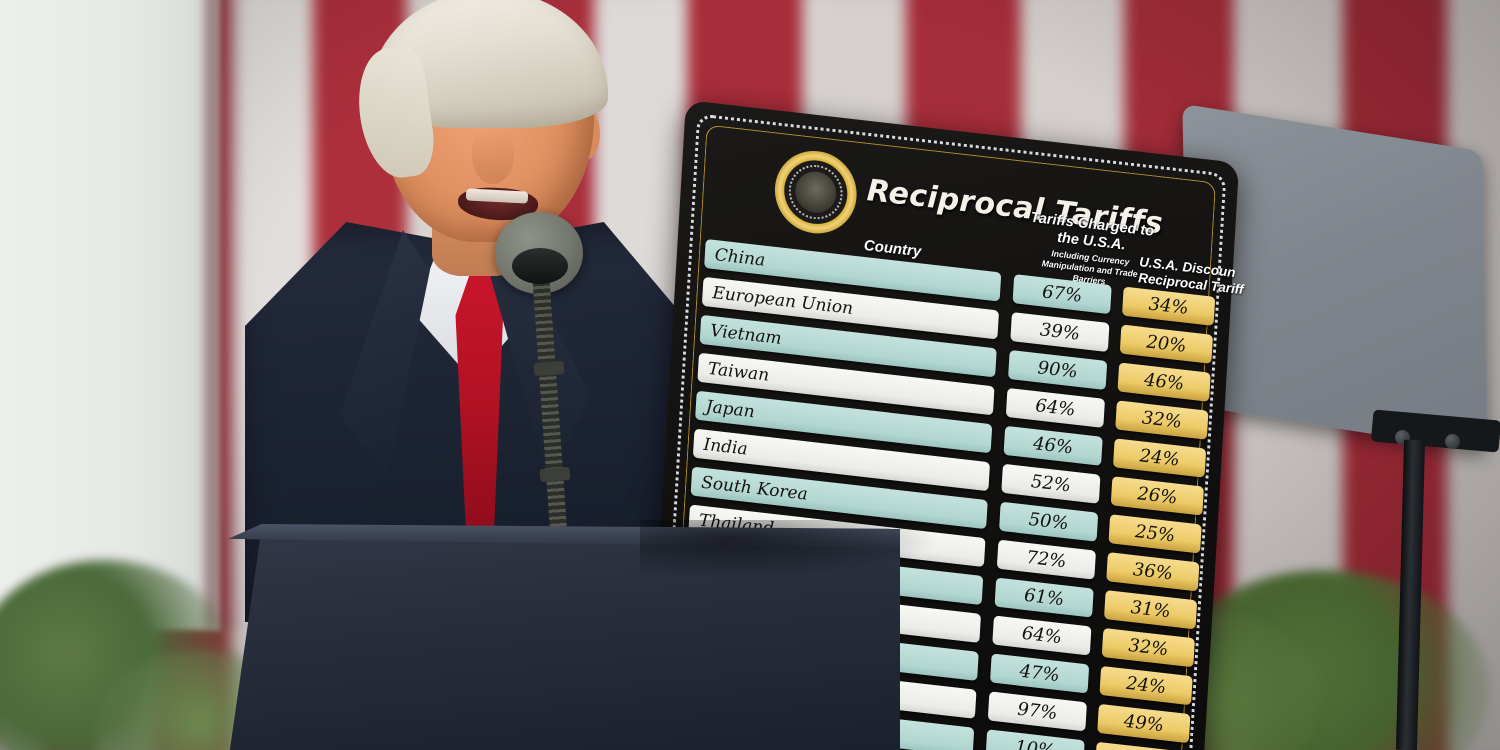 The width and height of the screenshot is (1500, 750). Describe the element at coordinates (726, 447) in the screenshot. I see `country-name: India` at that location.